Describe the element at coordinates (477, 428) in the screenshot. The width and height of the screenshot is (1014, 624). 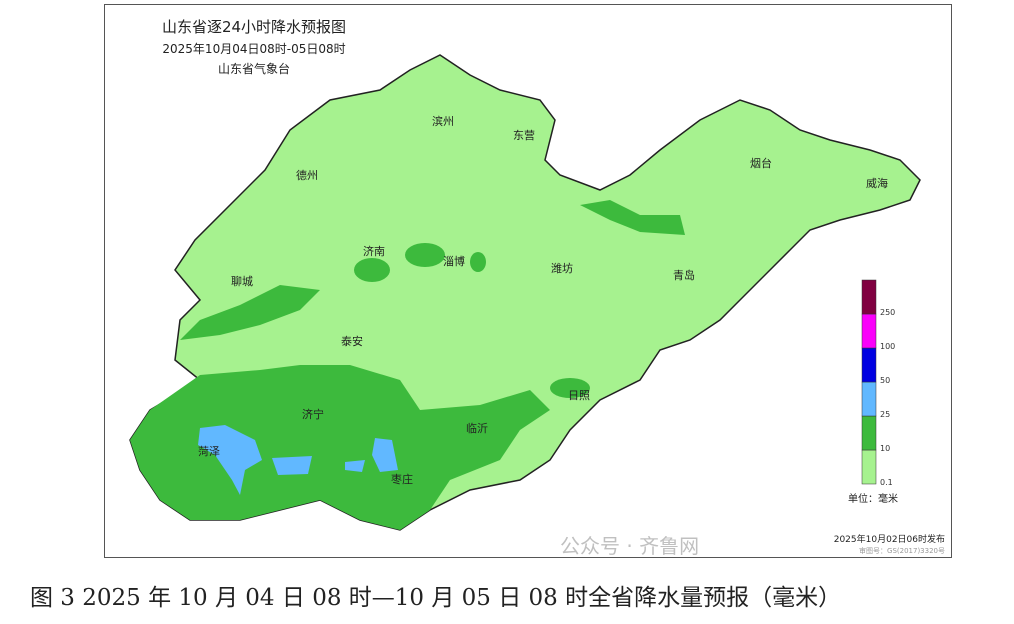
I see `city-label: 临沂` at that location.